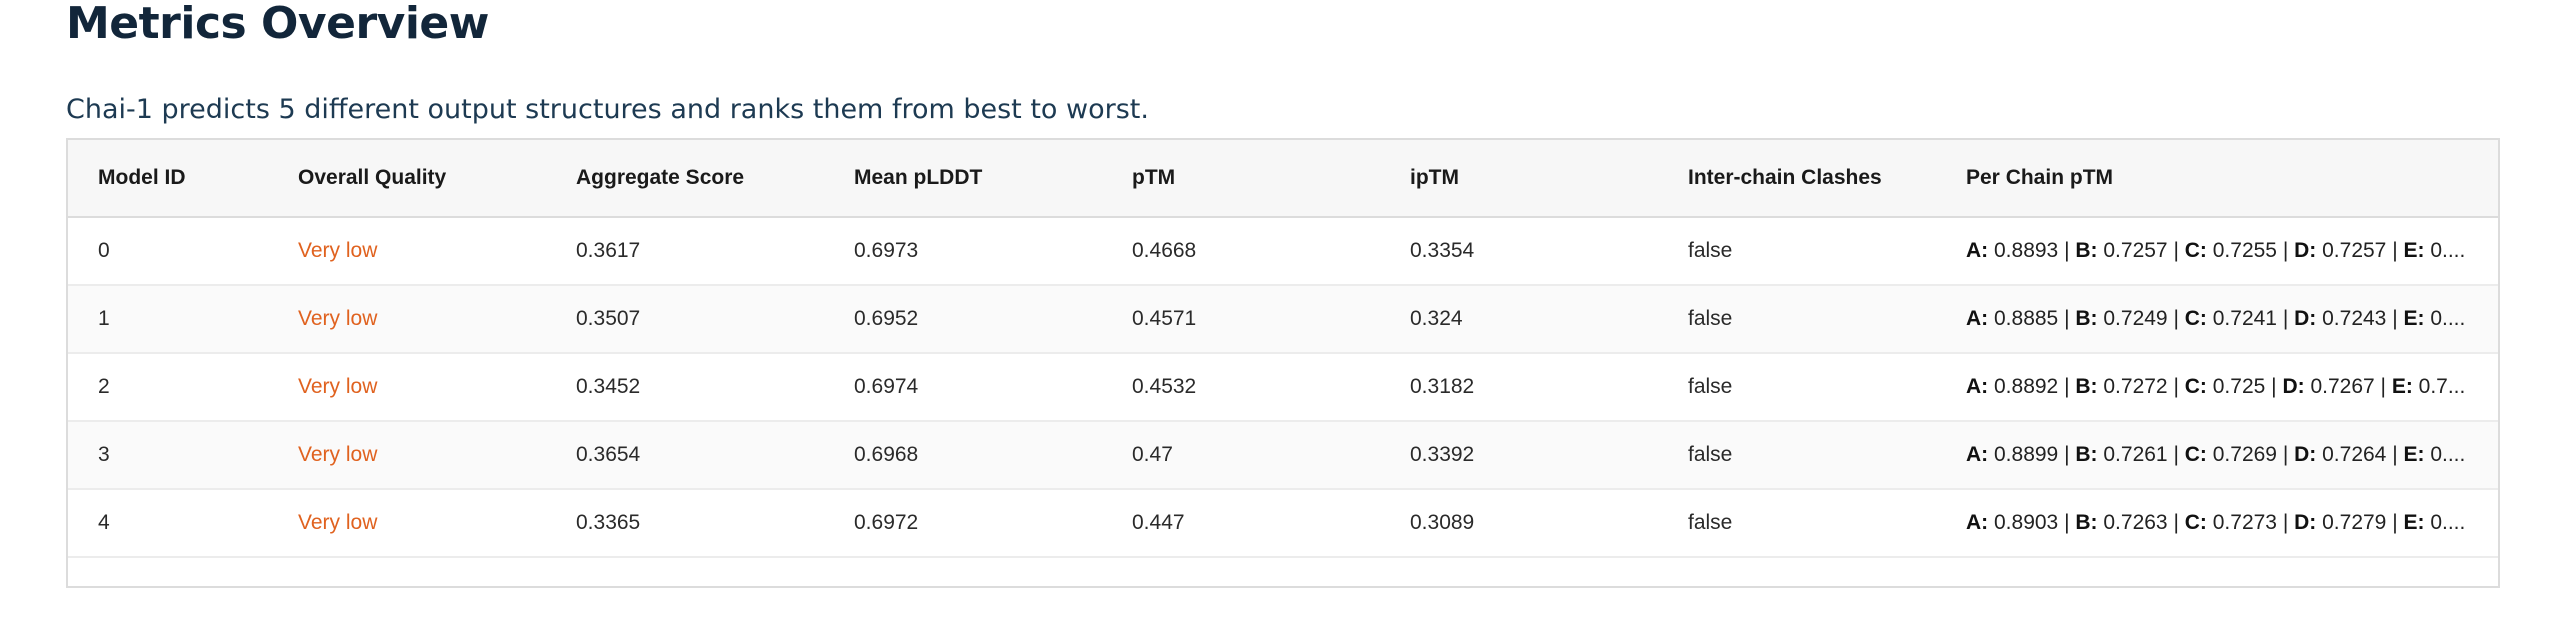 This screenshot has height=620, width=2554. I want to click on chain-value: 0.7264, so click(2351, 454).